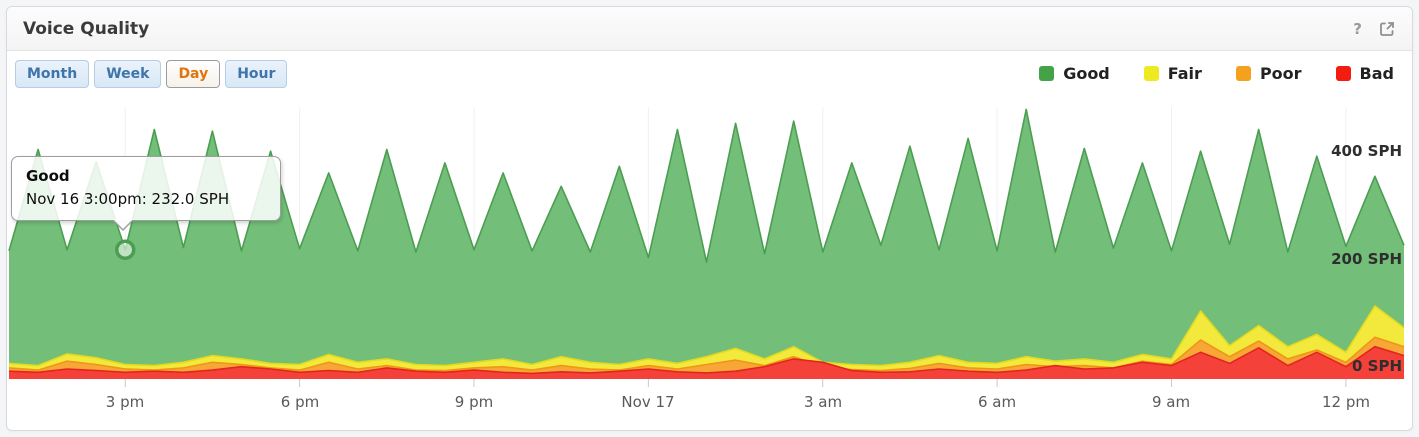 Image resolution: width=1419 pixels, height=437 pixels. Describe the element at coordinates (52, 74) in the screenshot. I see `range-button-month: Month` at that location.